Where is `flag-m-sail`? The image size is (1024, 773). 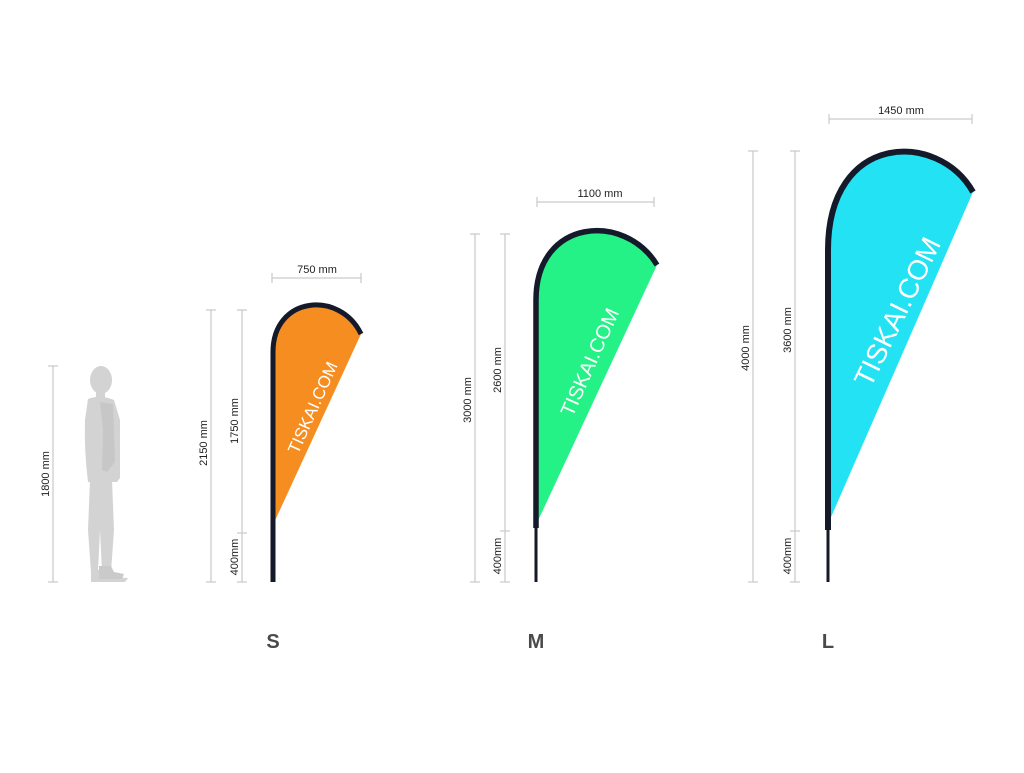
flag-m-sail is located at coordinates (596, 378).